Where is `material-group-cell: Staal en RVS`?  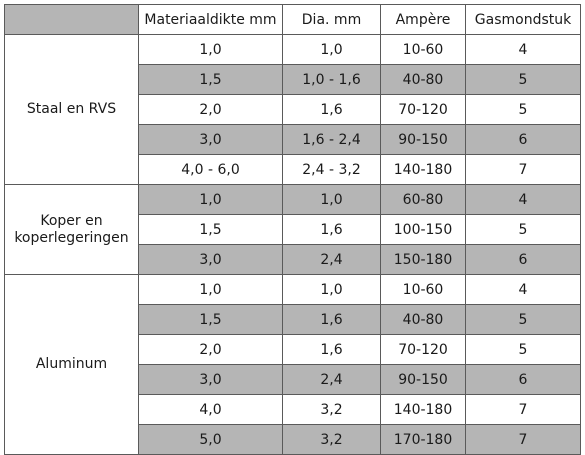 material-group-cell: Staal en RVS is located at coordinates (71, 109).